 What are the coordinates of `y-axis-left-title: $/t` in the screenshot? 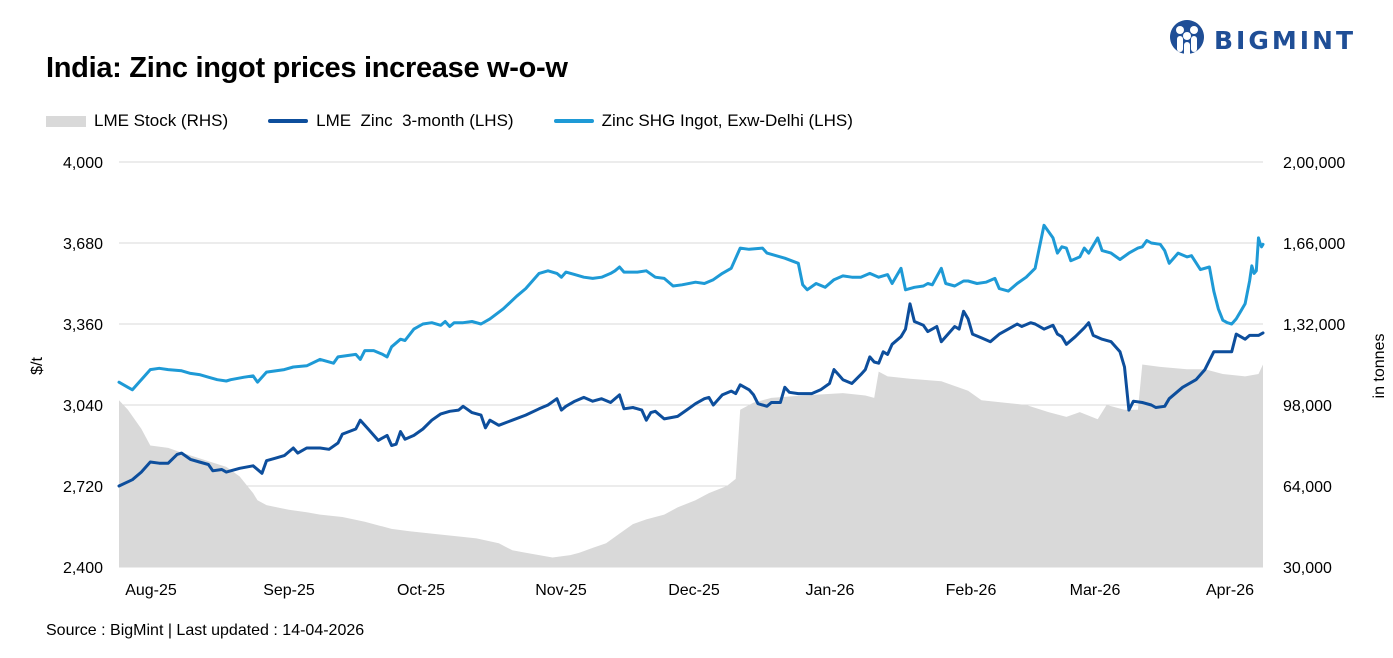 It's located at (37, 366).